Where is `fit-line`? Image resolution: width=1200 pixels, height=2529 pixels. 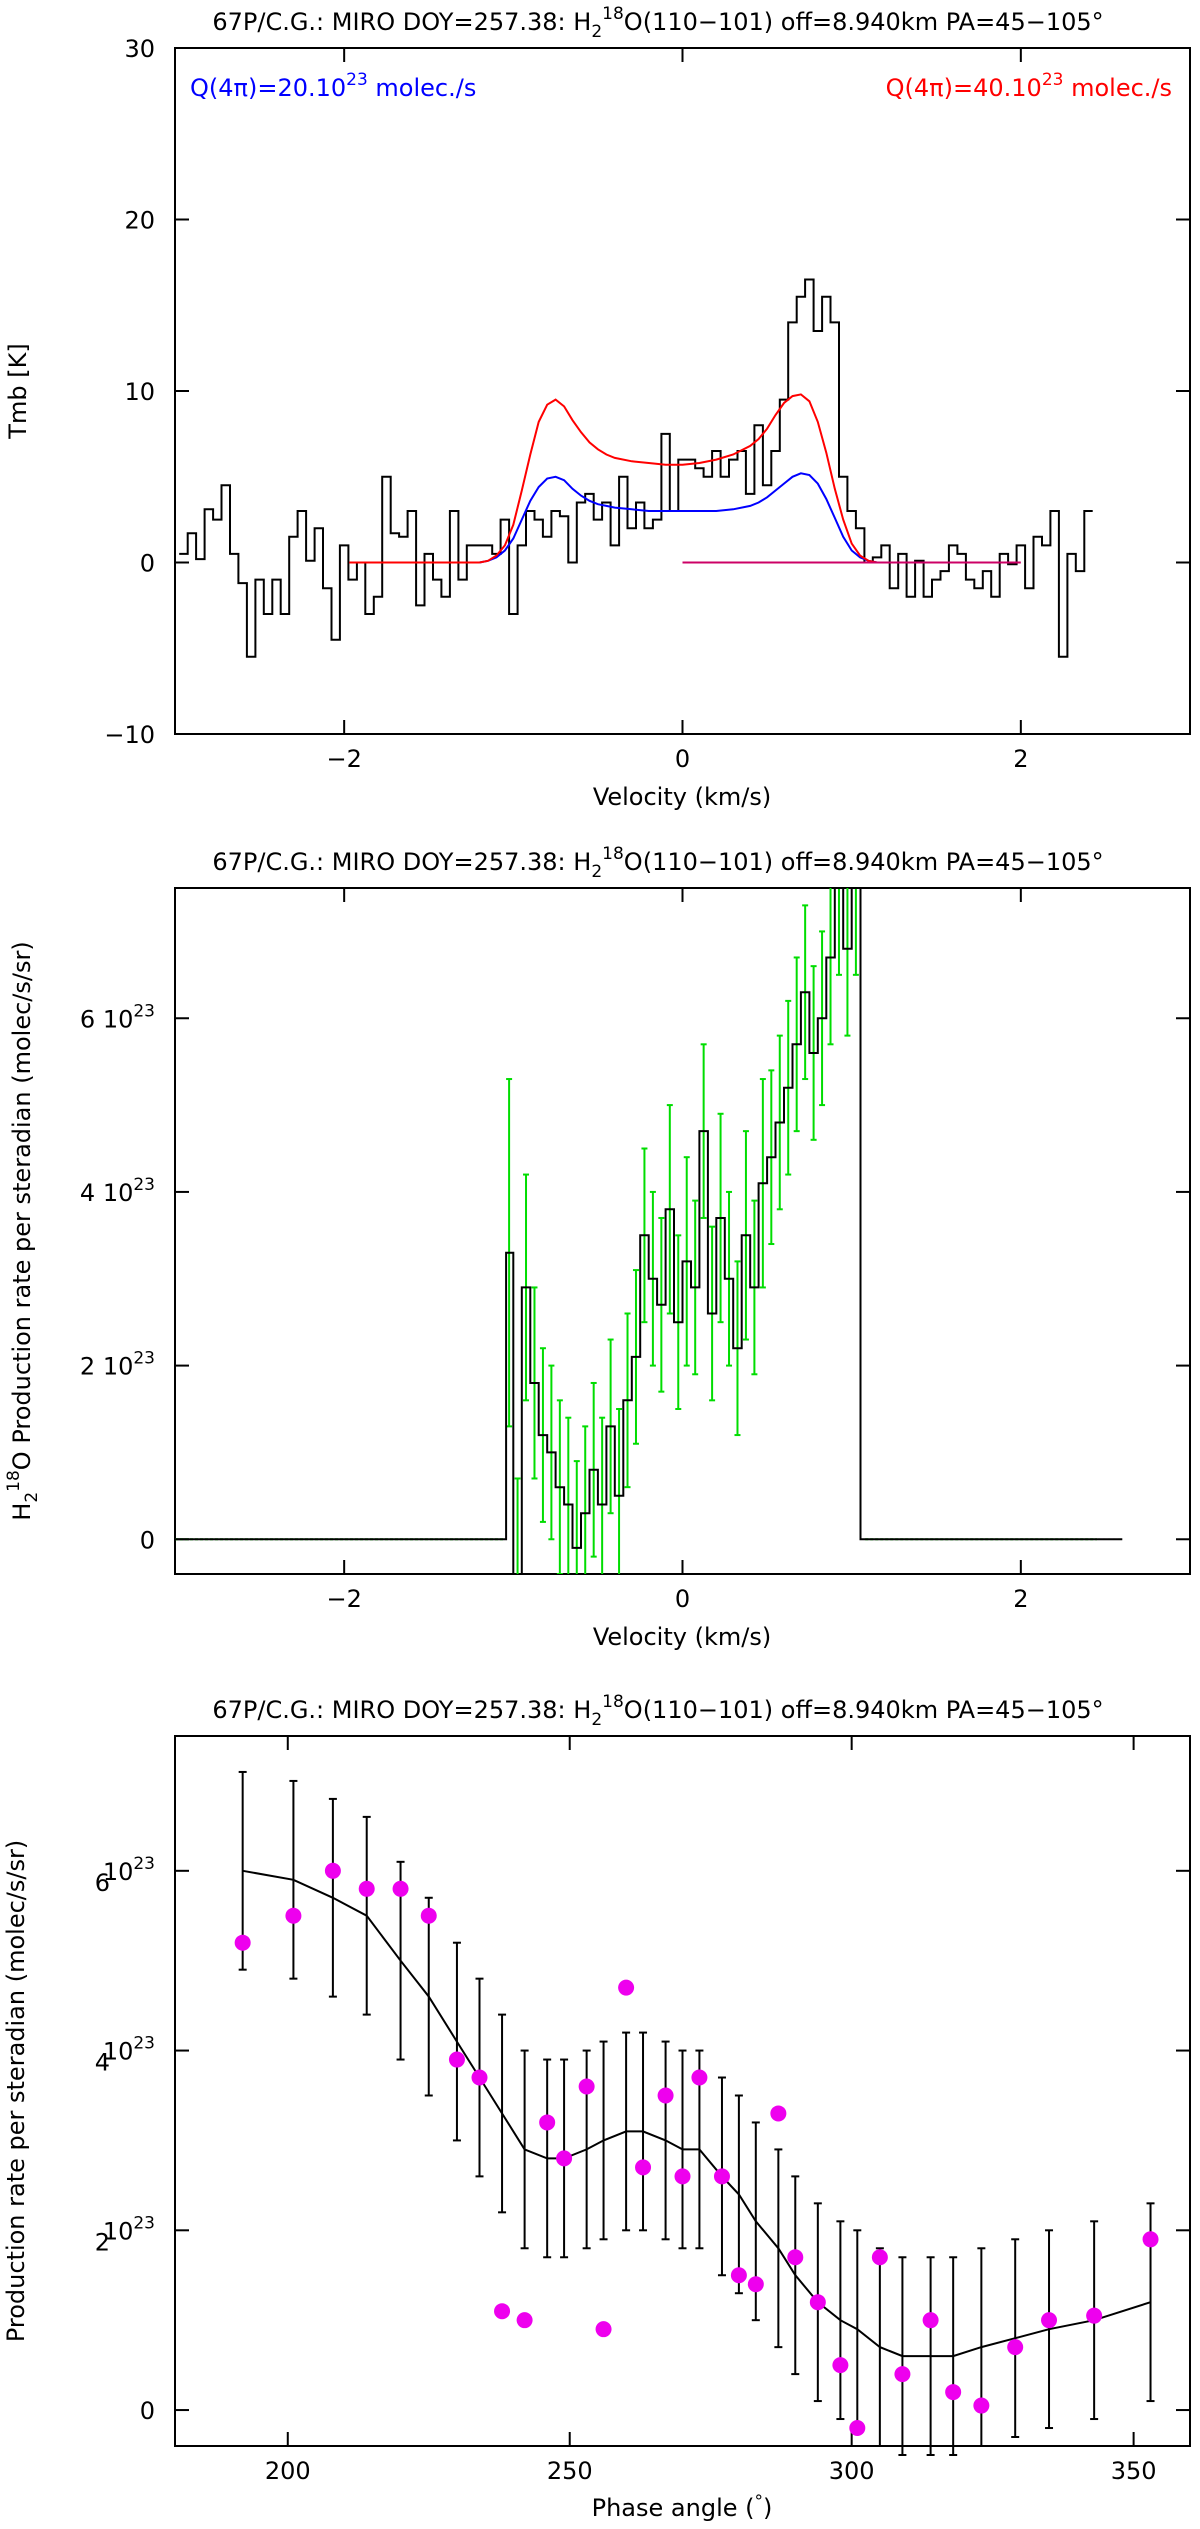
fit-line is located at coordinates (696, 2113).